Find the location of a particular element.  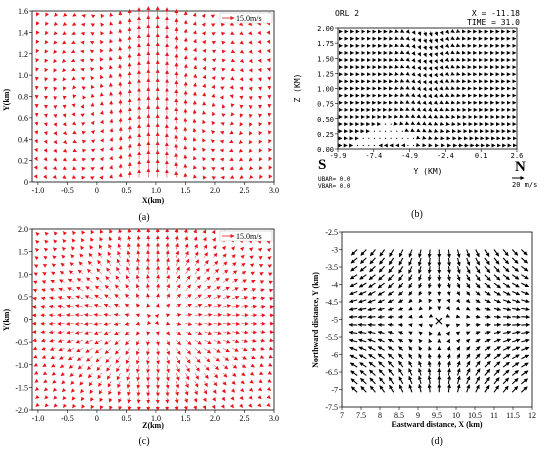

panel-a-legend: 15.0m/s is located at coordinates (246, 18).